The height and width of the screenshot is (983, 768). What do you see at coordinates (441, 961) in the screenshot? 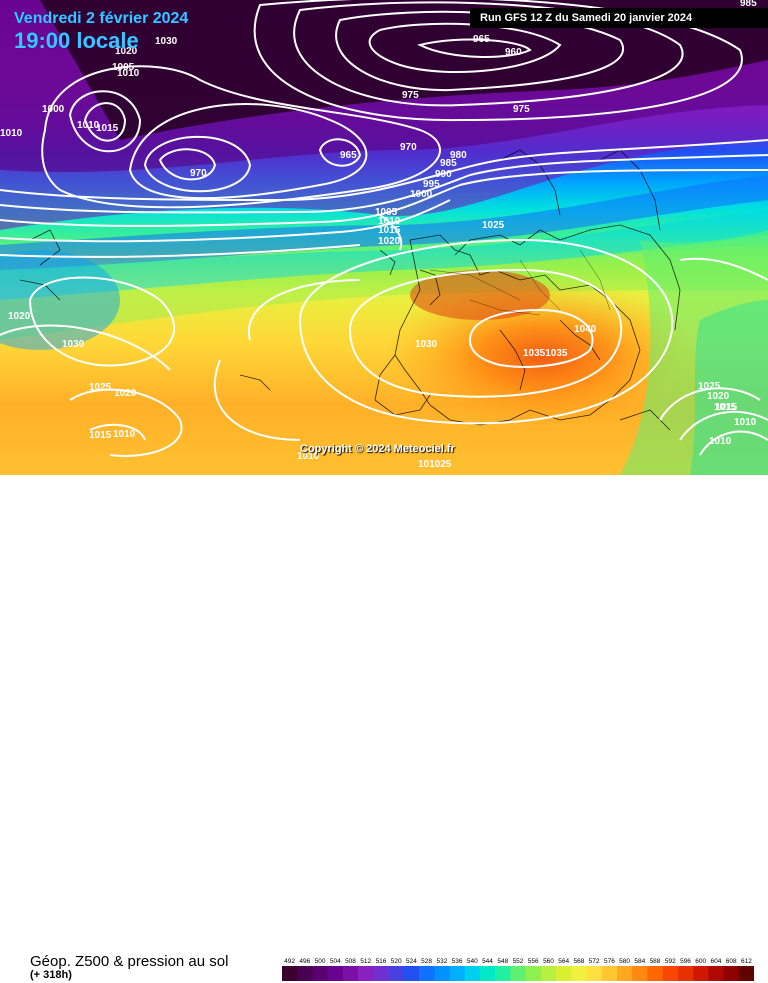
I see `scale-tick-label: 532` at bounding box center [441, 961].